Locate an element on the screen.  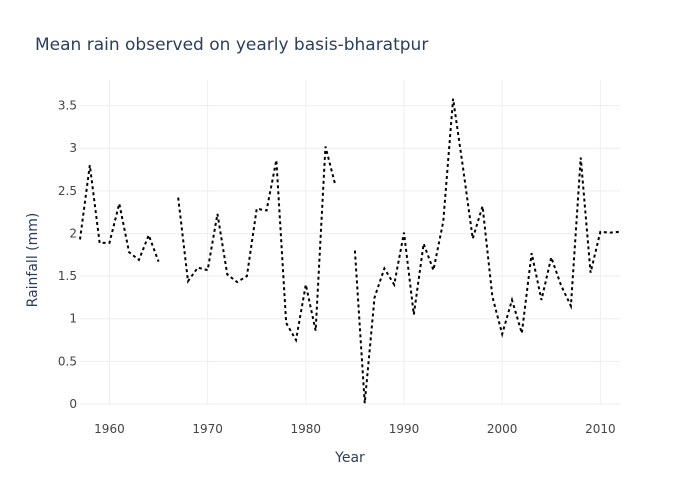
x-tick-label: 2000 is located at coordinates (502, 429).